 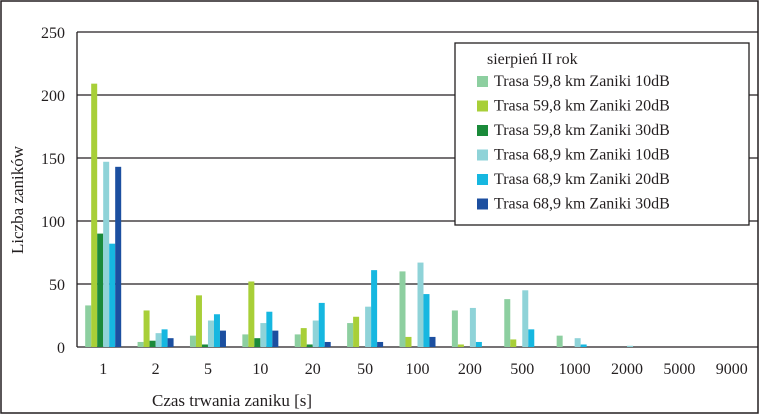 What do you see at coordinates (313, 369) in the screenshot?
I see `x-tick-label: 20` at bounding box center [313, 369].